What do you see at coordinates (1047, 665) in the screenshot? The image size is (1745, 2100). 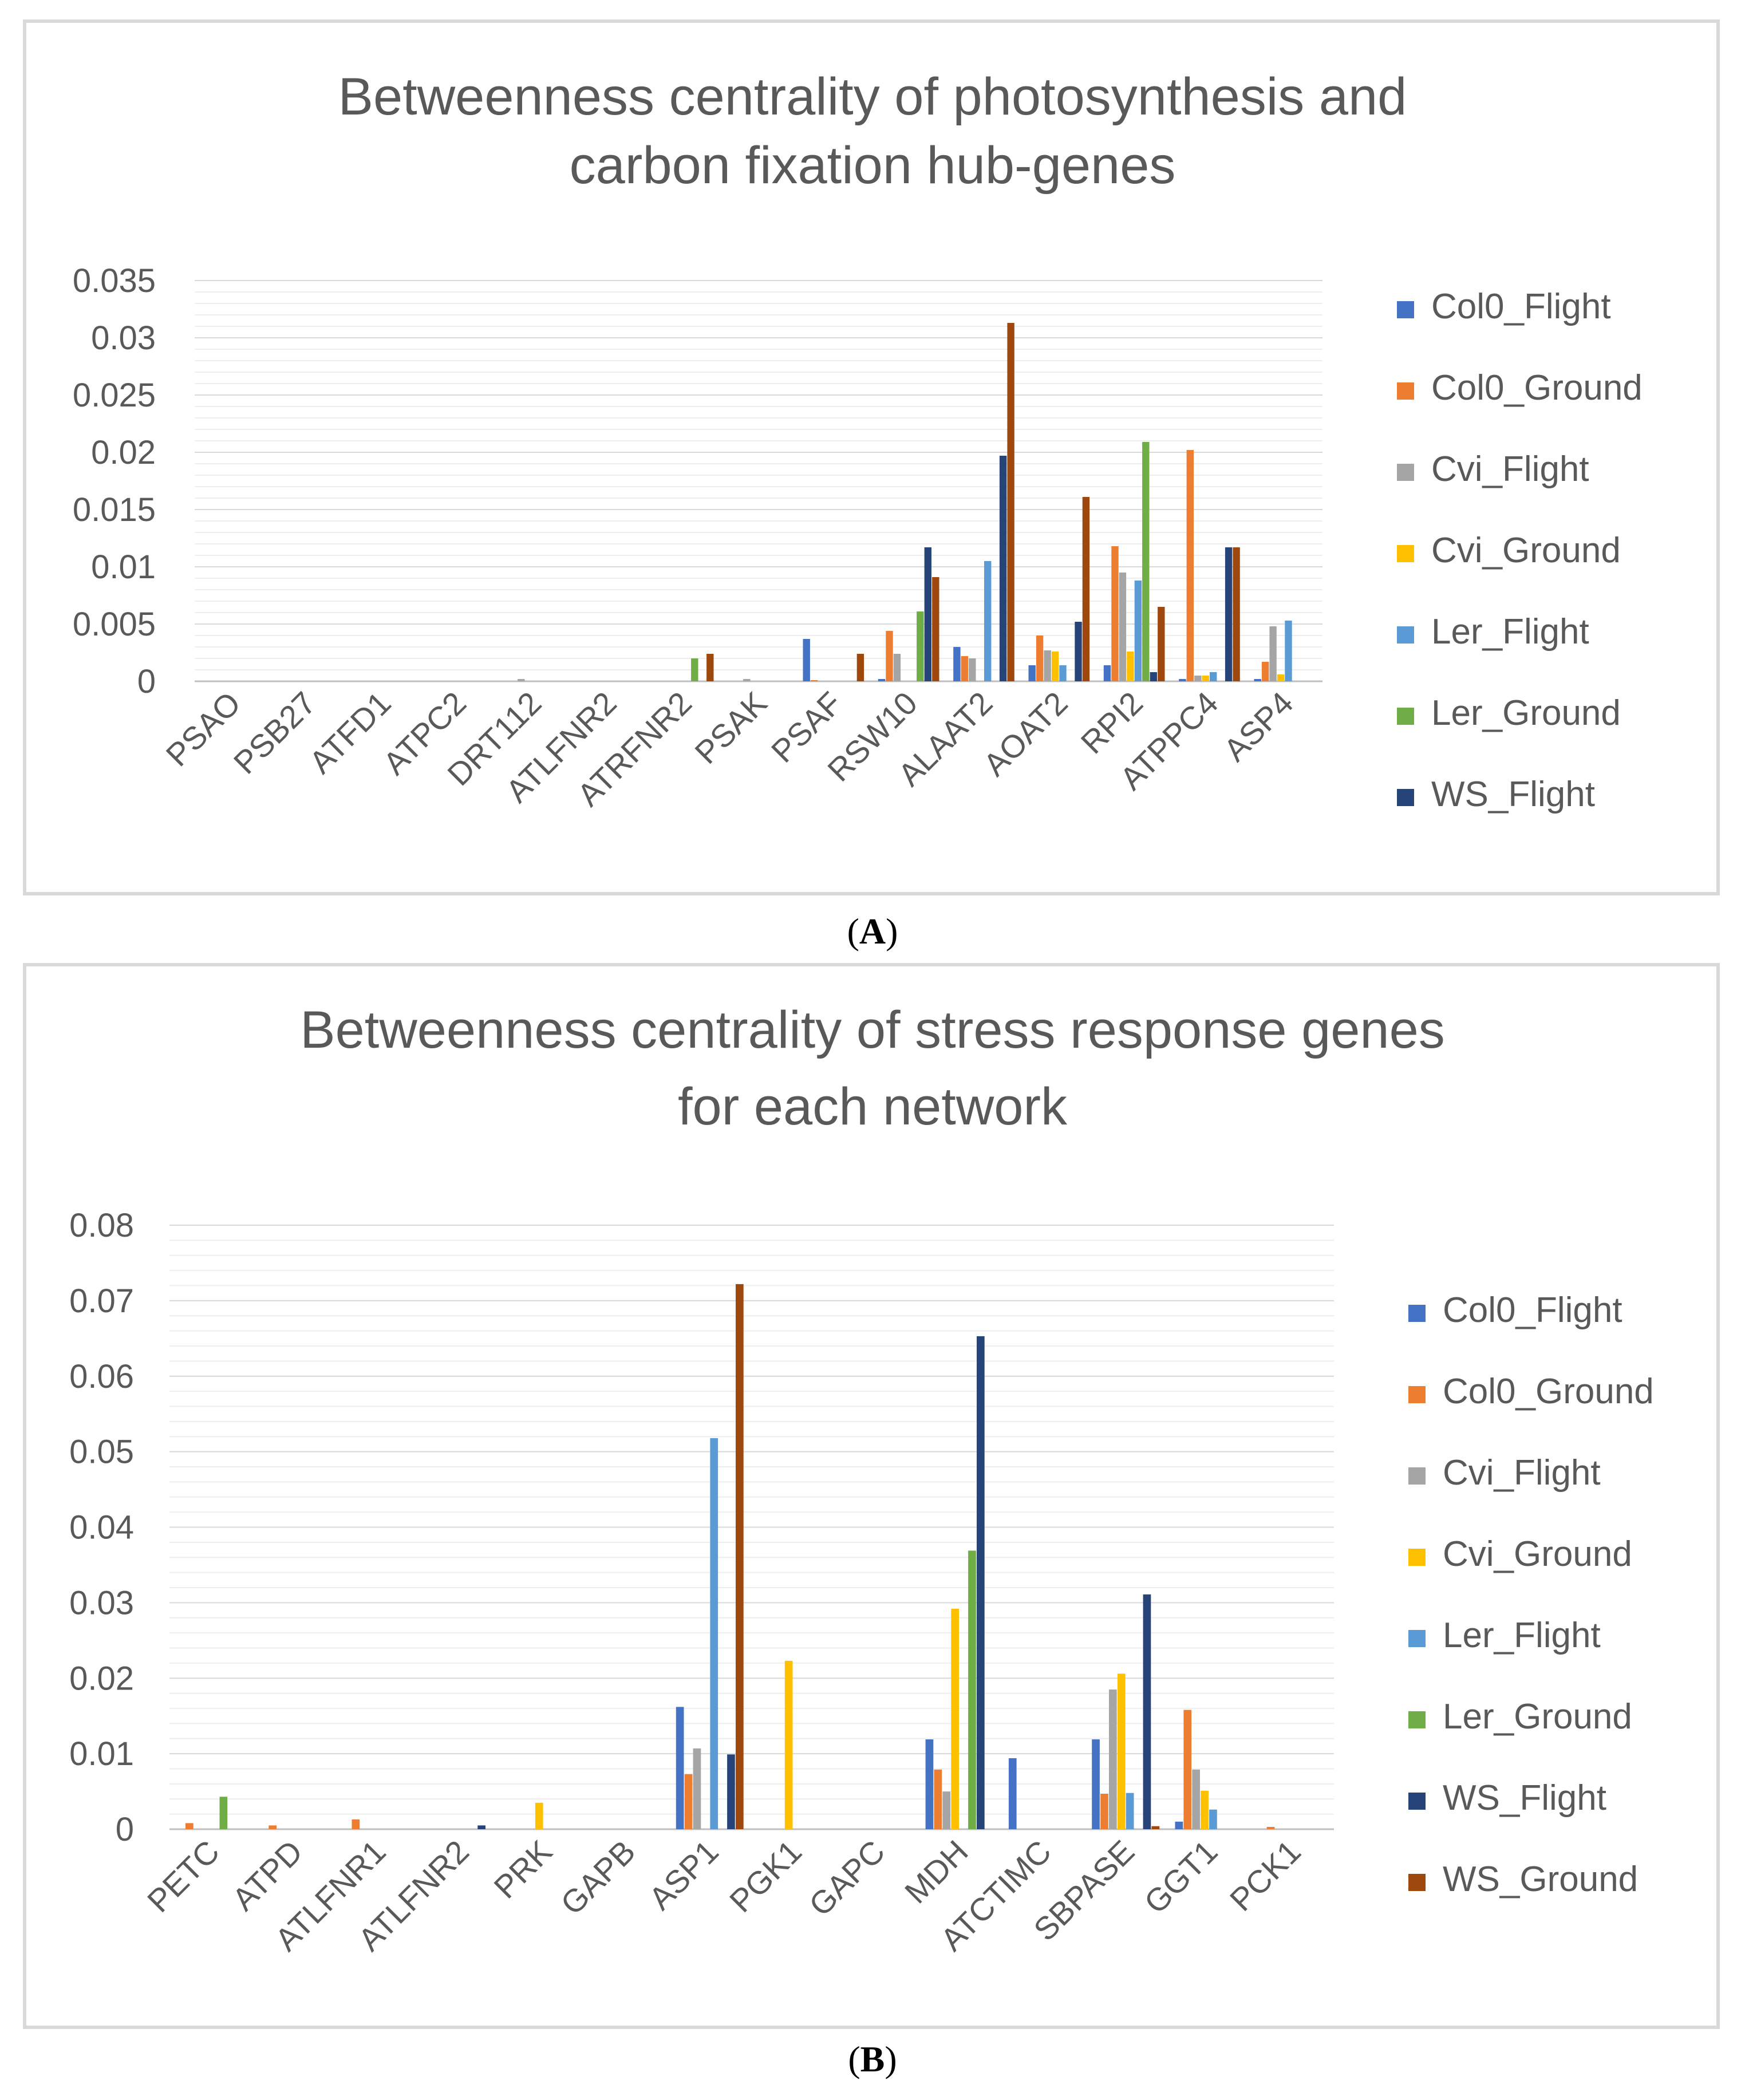 I see `bar-cvi-flight-aoat2` at bounding box center [1047, 665].